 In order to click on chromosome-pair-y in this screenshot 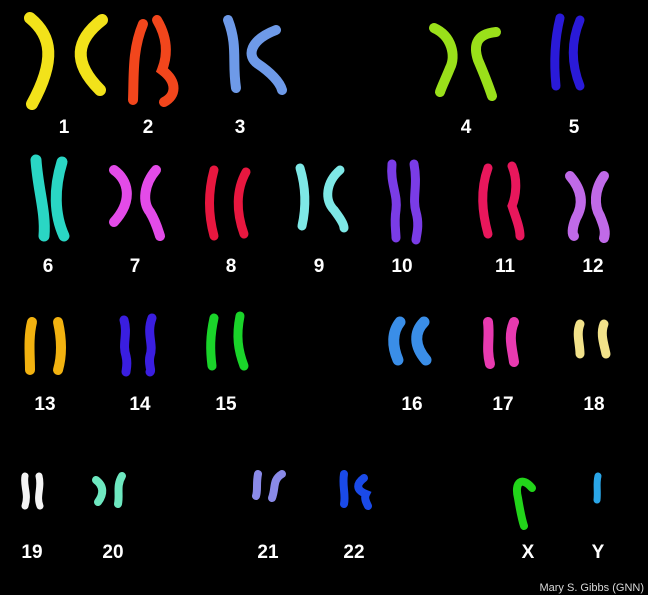, I will do `click(597, 488)`.